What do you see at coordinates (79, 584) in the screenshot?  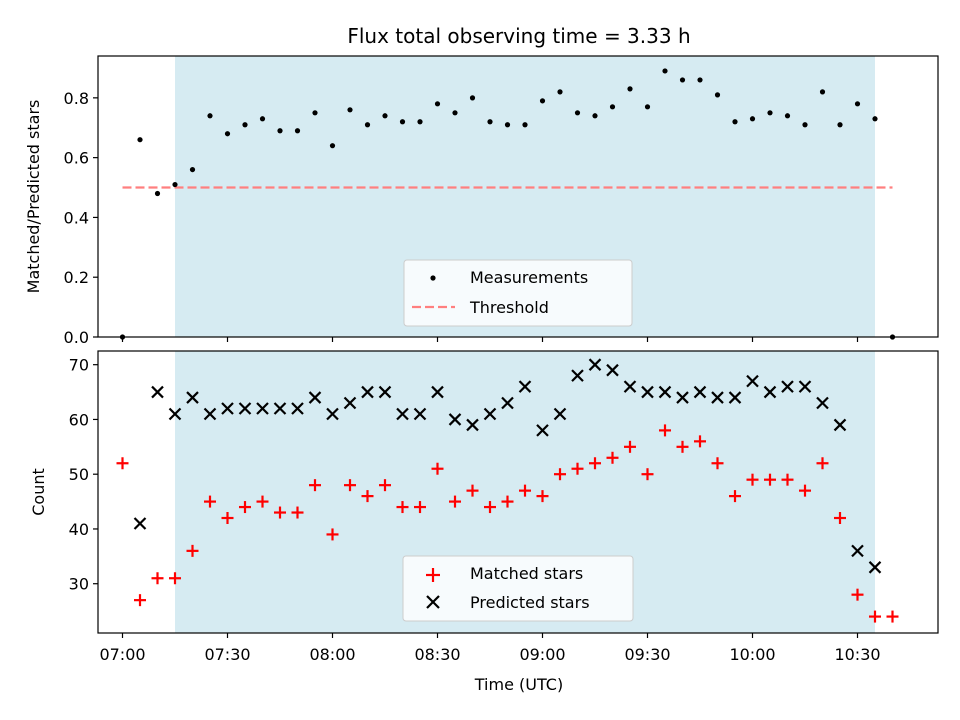 I see `bottom-y-tick-label: 30` at bounding box center [79, 584].